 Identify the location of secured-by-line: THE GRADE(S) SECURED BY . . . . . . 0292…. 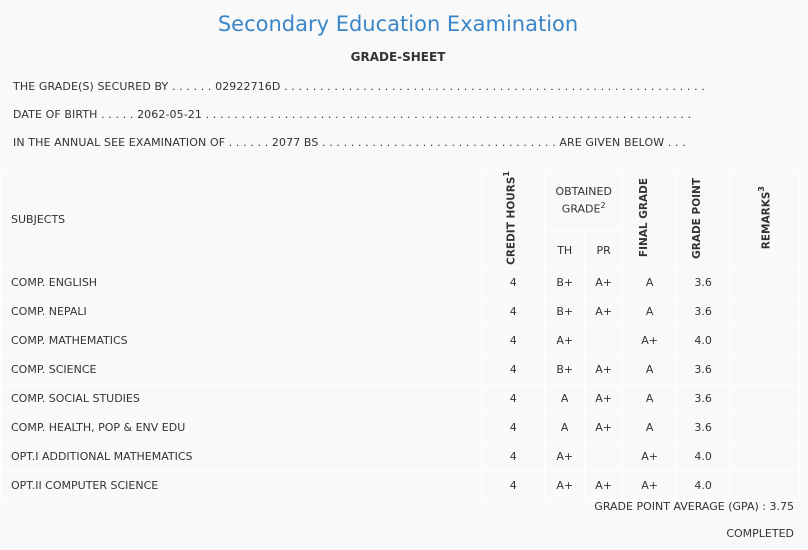
(359, 86).